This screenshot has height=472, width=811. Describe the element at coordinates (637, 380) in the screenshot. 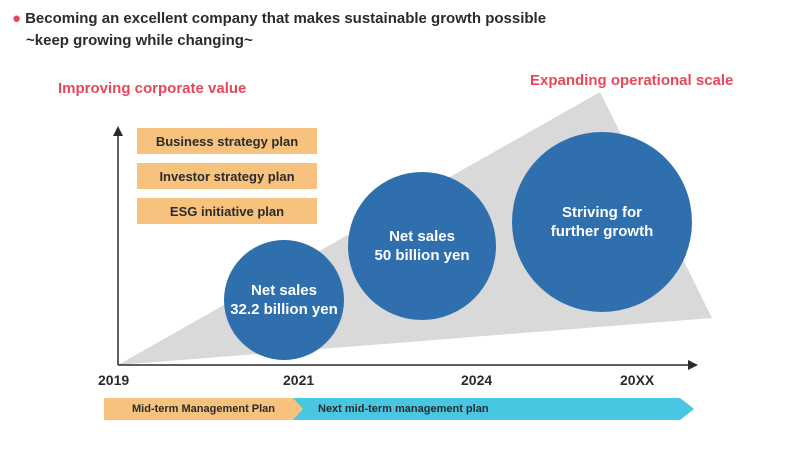

I see `year-20xx: 20XX` at that location.